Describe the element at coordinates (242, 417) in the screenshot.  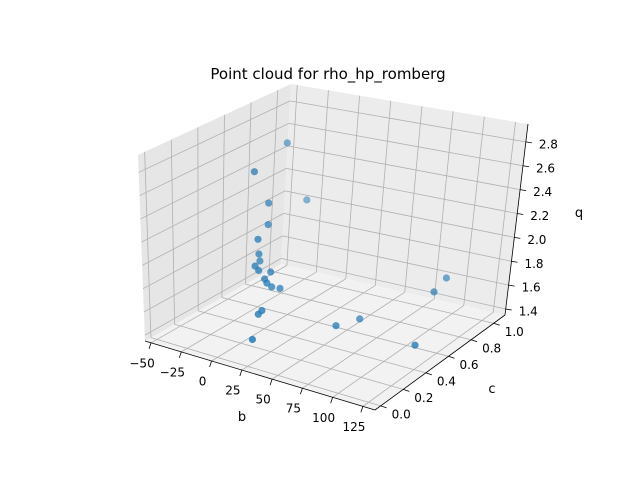
I see `x-axis-label: b` at that location.